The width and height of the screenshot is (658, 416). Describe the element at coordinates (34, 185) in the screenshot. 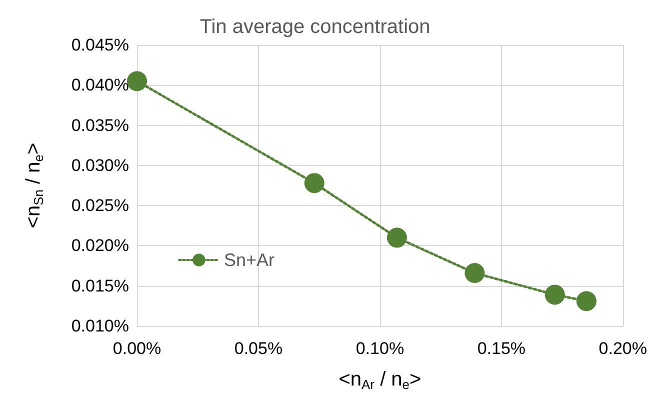

I see `y-axis-title: <nSn / ne>` at that location.